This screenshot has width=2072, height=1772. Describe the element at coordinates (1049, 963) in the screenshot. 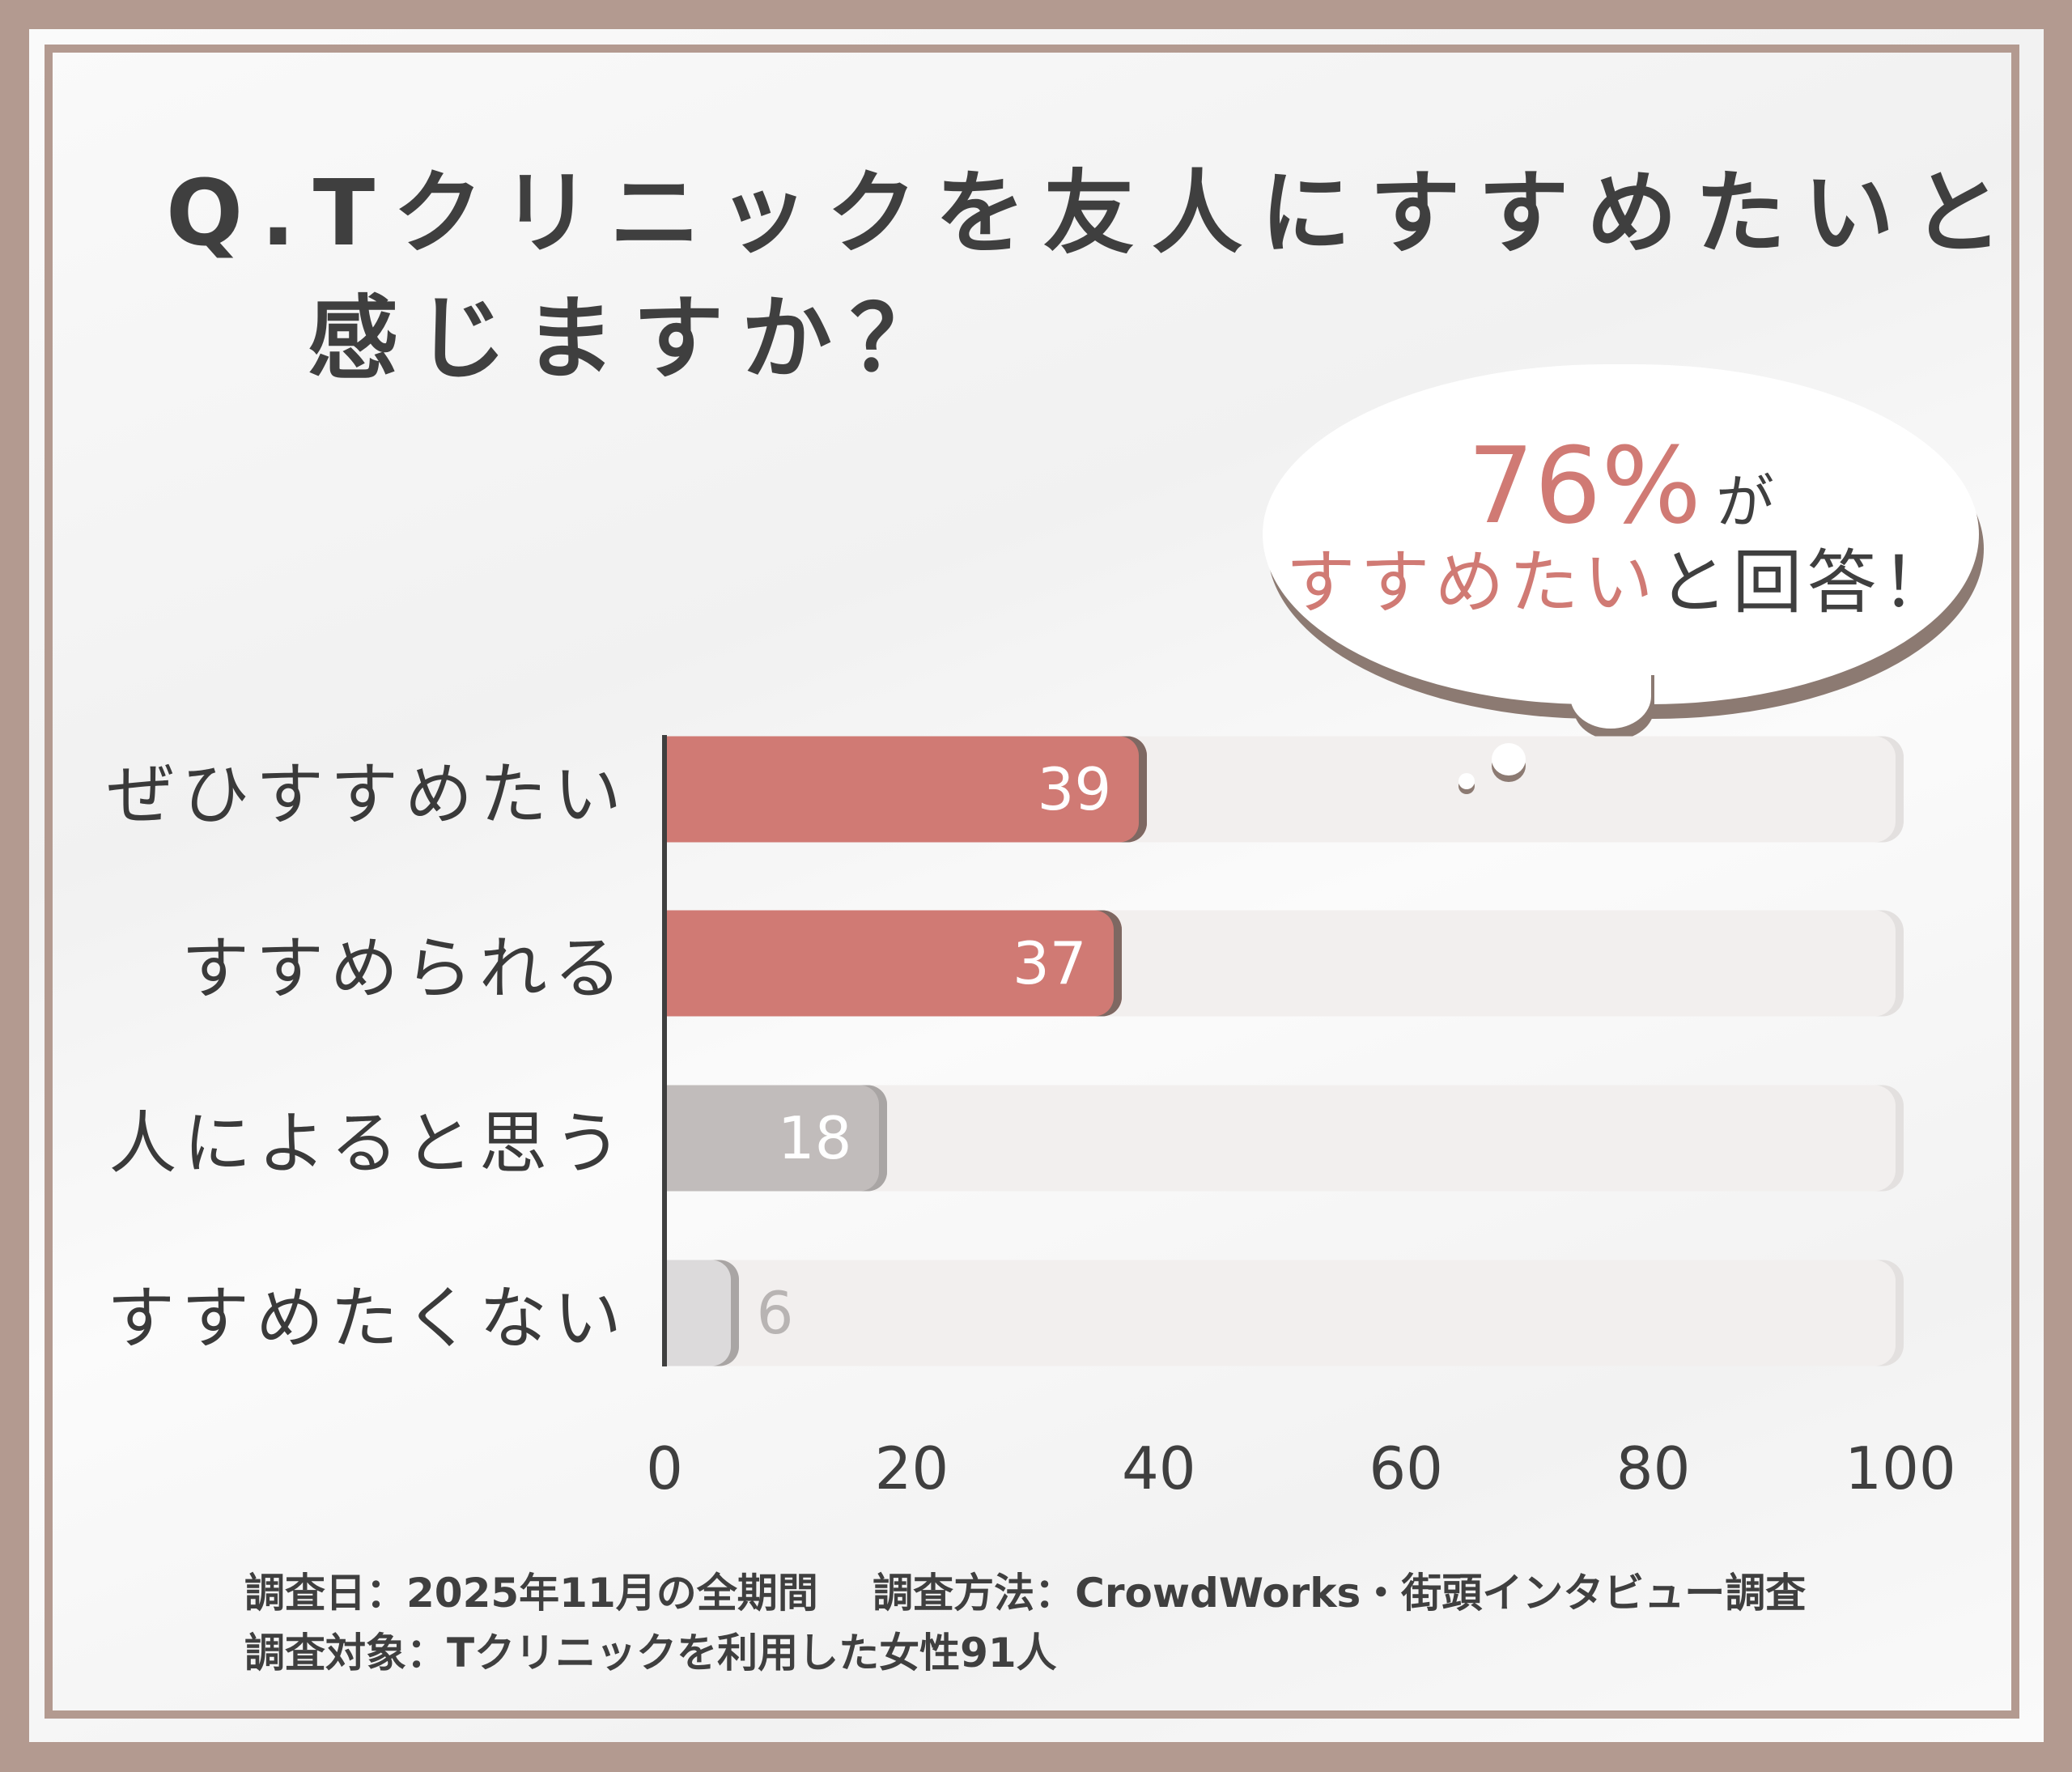

I see `bar-value-label: 37` at that location.